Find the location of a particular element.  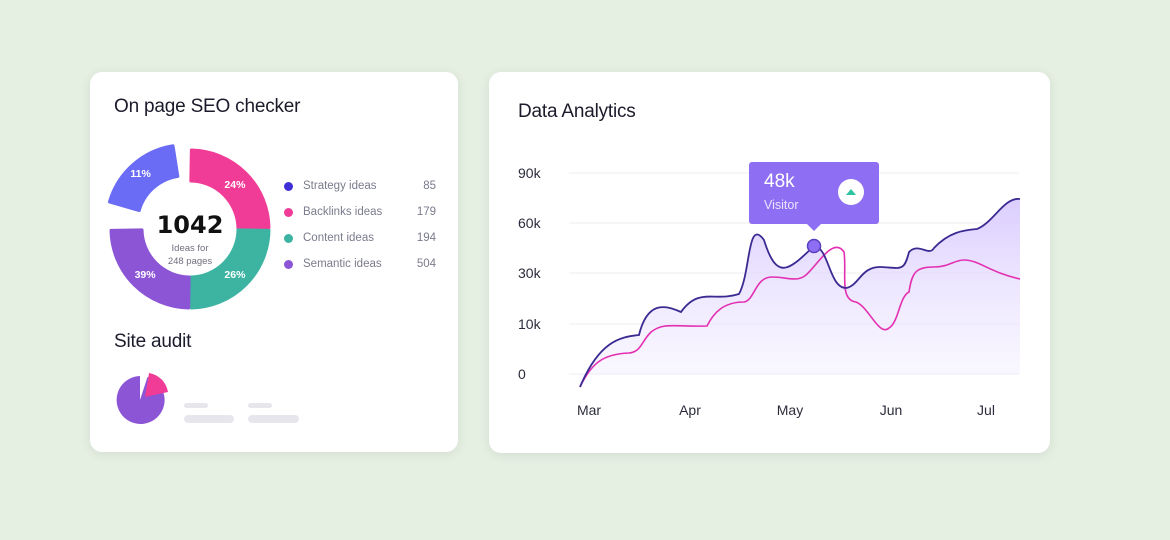

legend-item: Strategy ideas 85 is located at coordinates (360, 186).